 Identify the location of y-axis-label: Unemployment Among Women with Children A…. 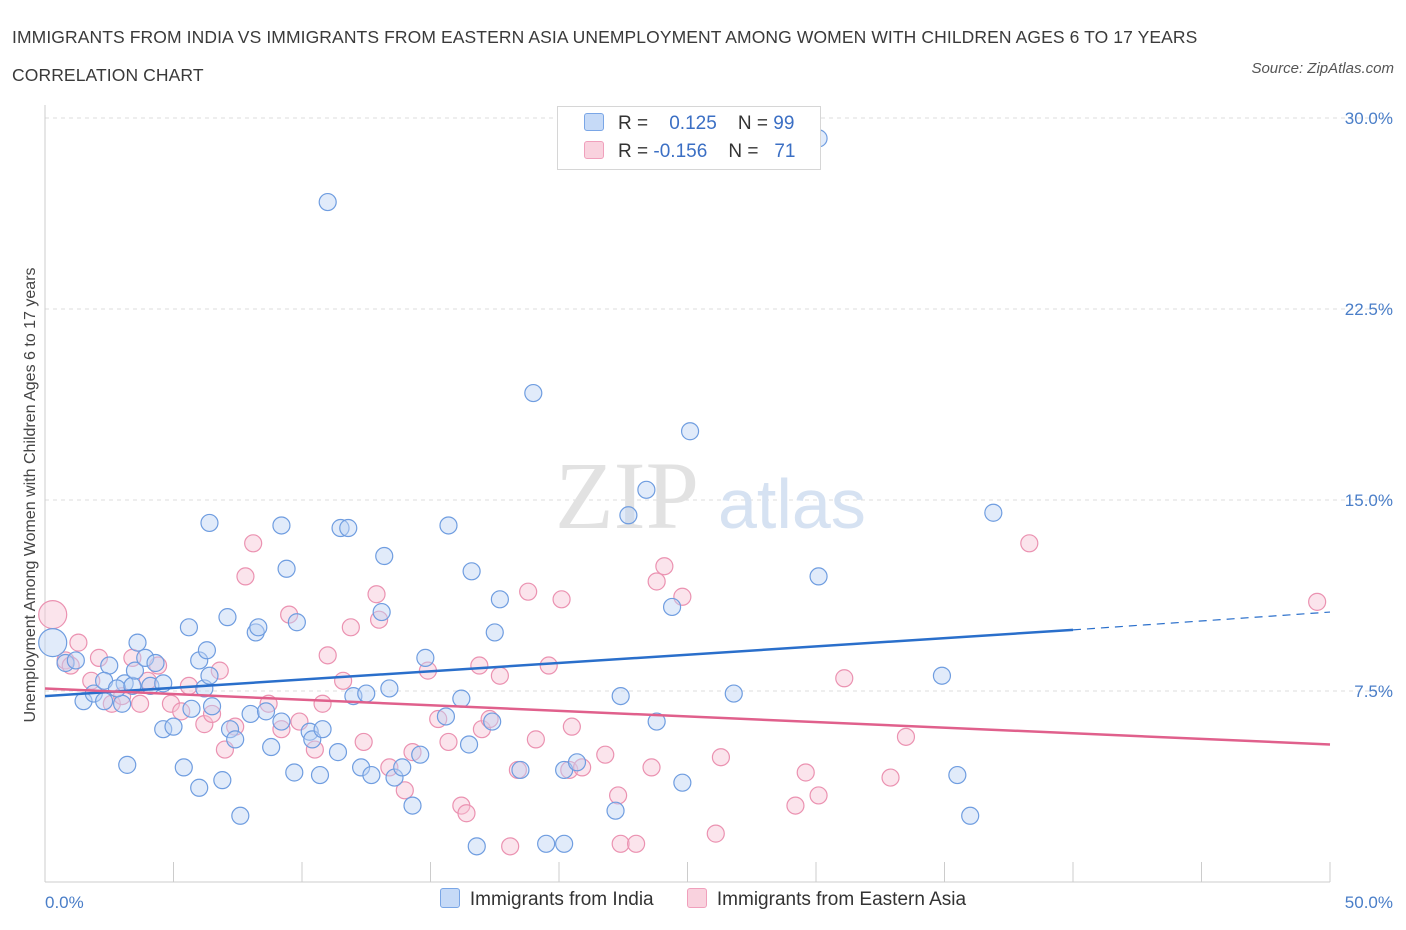
(30, 494).